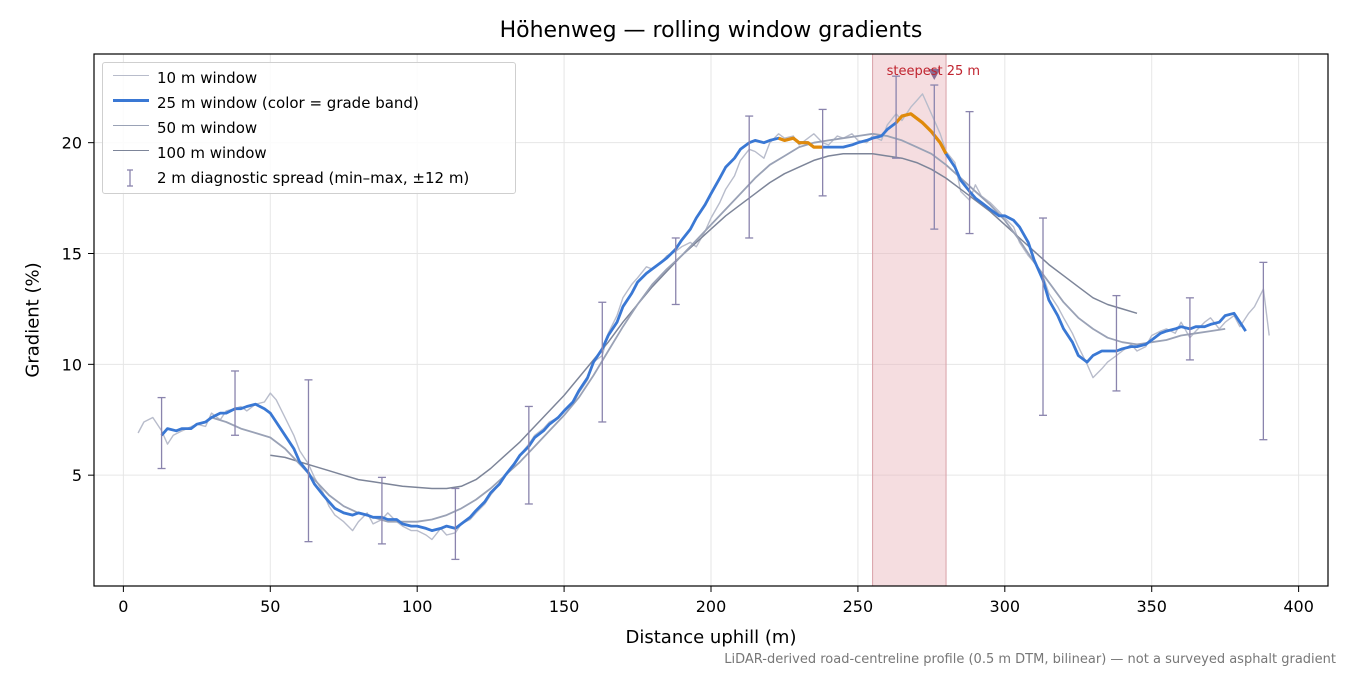 Image resolution: width=1350 pixels, height=675 pixels. What do you see at coordinates (288, 103) in the screenshot?
I see `legend-label-25m: 25 m window (color = grade band)` at bounding box center [288, 103].